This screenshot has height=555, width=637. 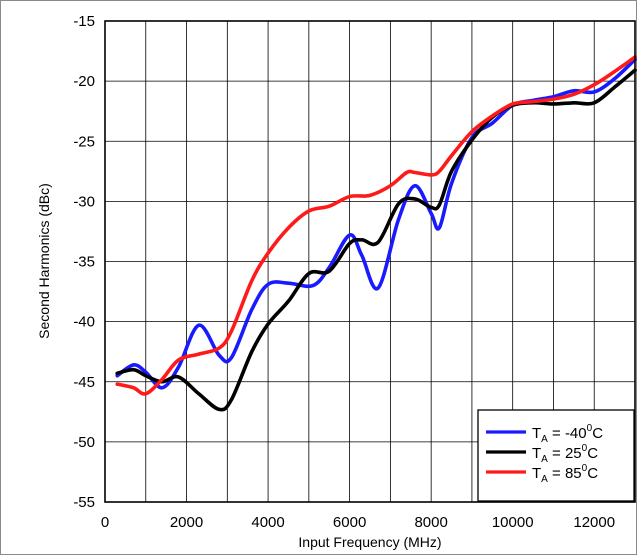 What do you see at coordinates (105, 522) in the screenshot?
I see `x-tick-label: 0` at bounding box center [105, 522].